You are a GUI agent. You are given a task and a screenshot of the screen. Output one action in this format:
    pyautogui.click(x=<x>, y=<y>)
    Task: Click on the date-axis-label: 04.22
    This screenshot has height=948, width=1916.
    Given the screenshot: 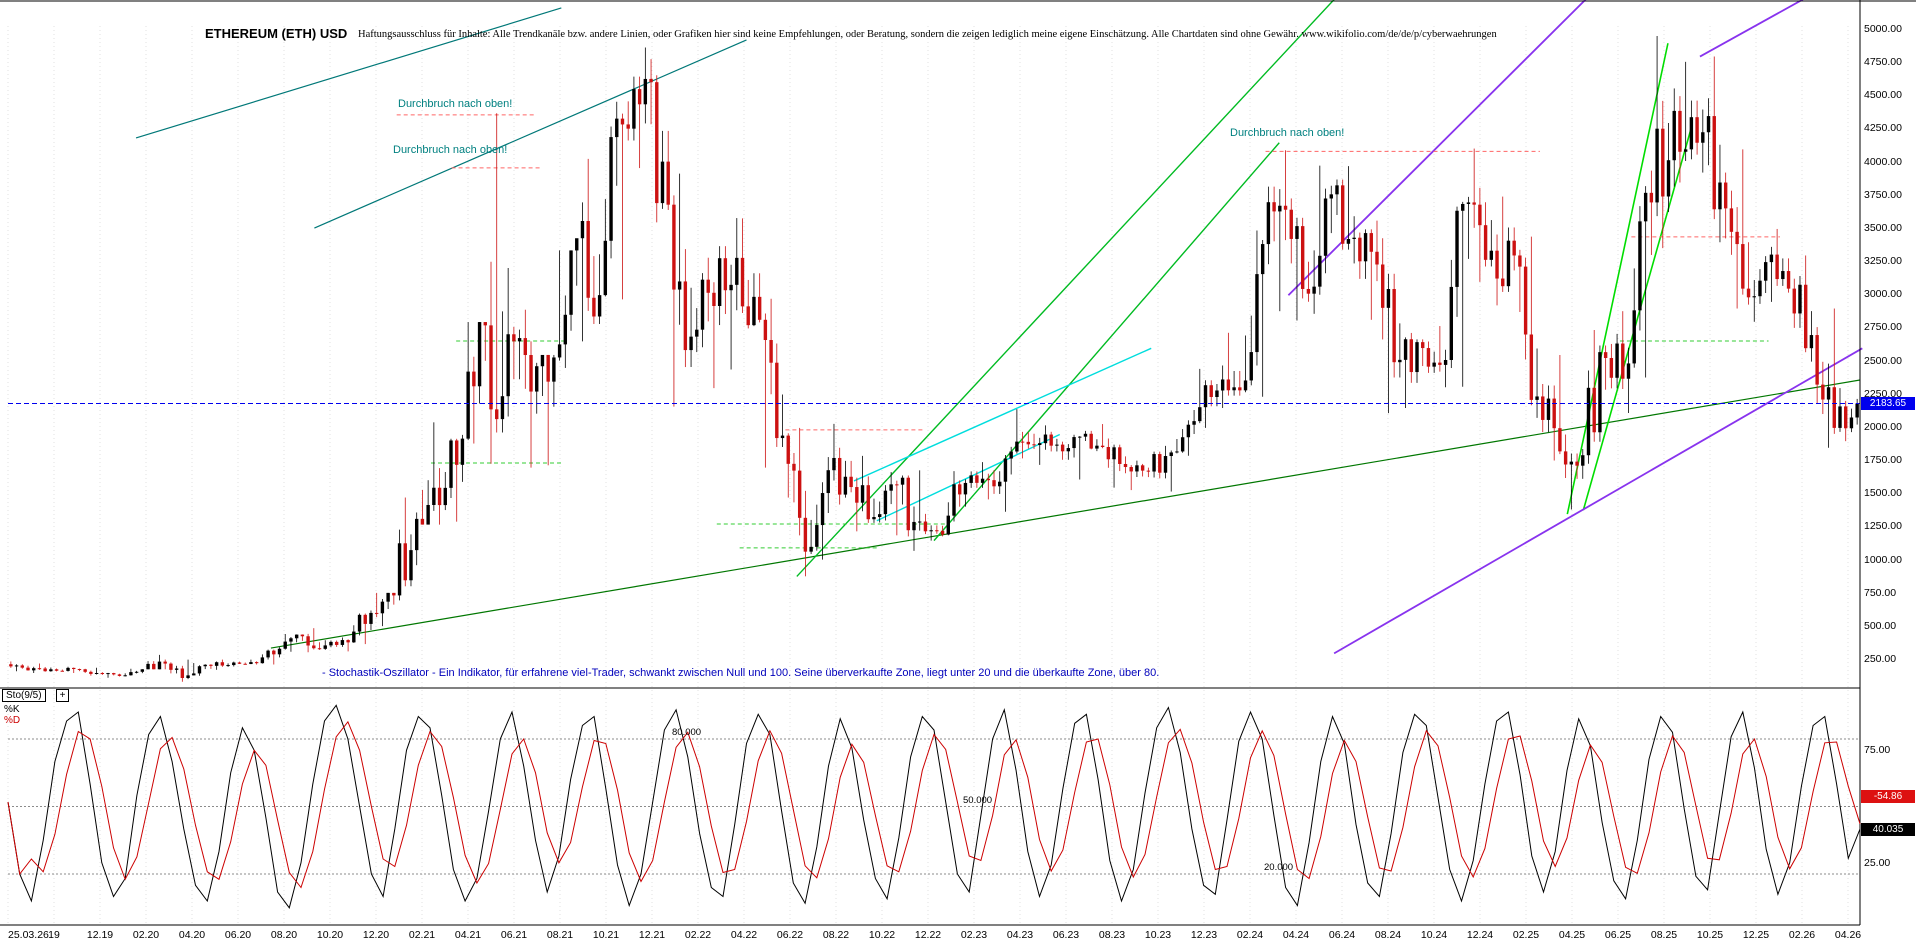 What is the action you would take?
    pyautogui.click(x=744, y=935)
    